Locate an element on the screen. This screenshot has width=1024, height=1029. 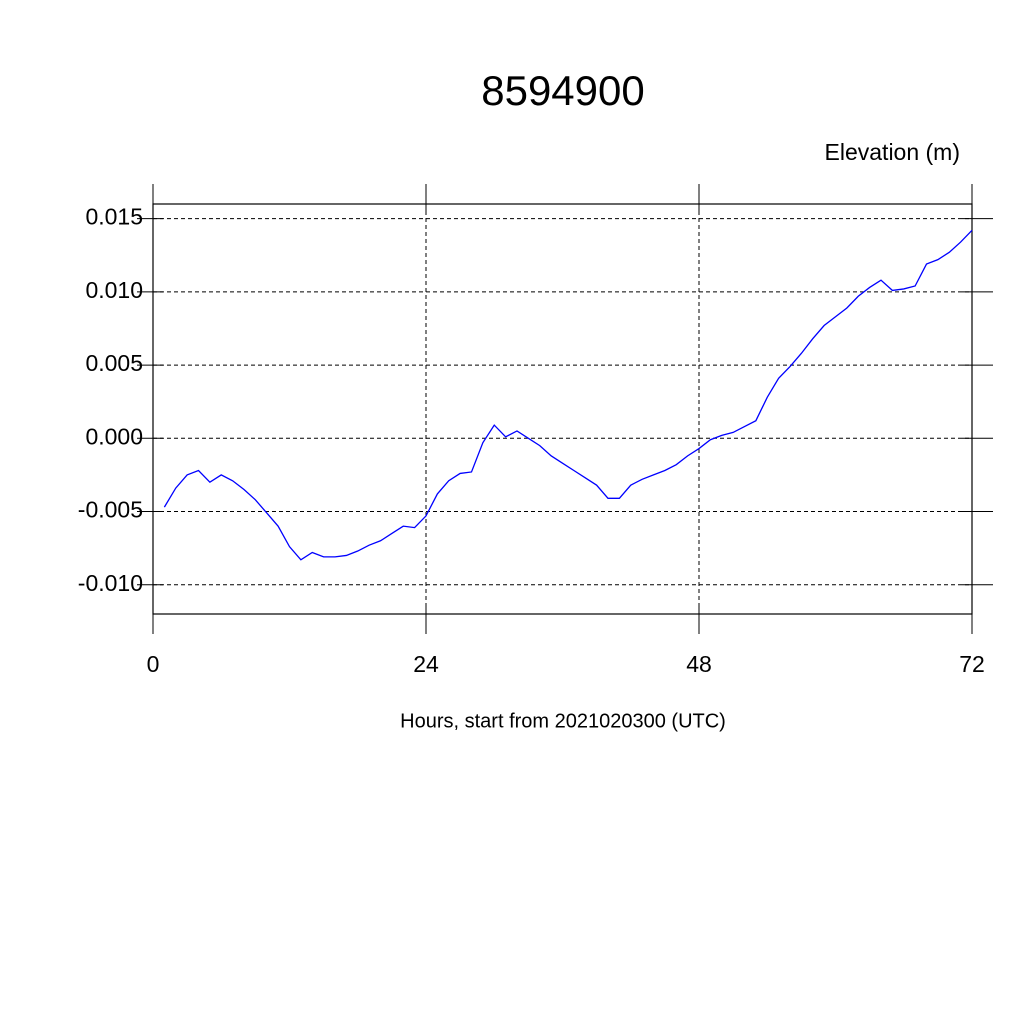
x-axis-label: Hours, start from 2021020300 (UTC) is located at coordinates (563, 721).